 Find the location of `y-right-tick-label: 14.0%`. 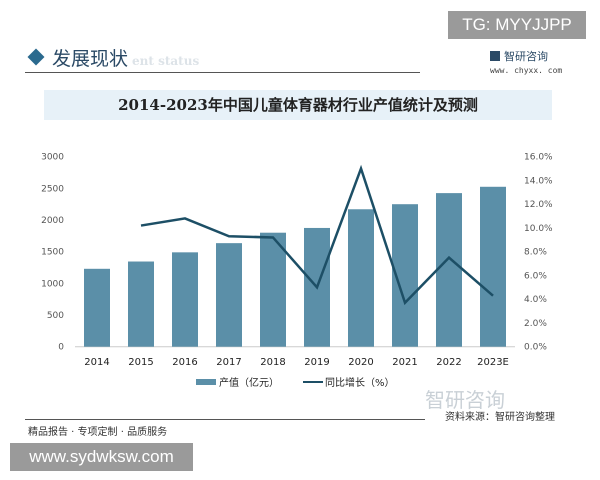

y-right-tick-label: 14.0% is located at coordinates (538, 181).